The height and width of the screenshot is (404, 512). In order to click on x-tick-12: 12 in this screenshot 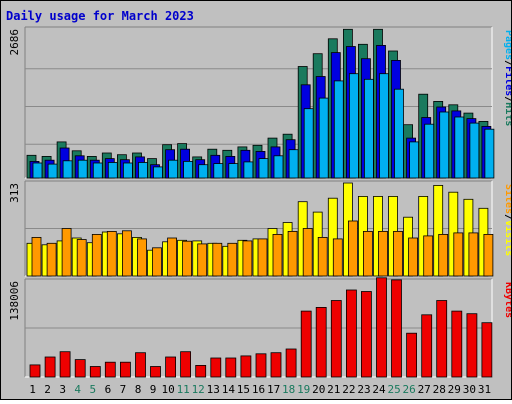, I will do `click(198, 389)`.